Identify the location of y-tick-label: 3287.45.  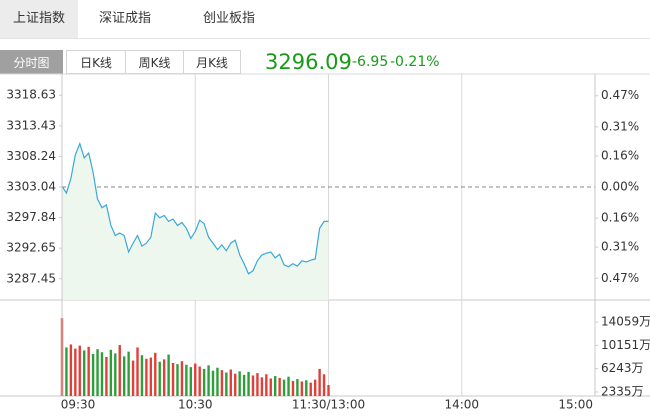
(31, 278).